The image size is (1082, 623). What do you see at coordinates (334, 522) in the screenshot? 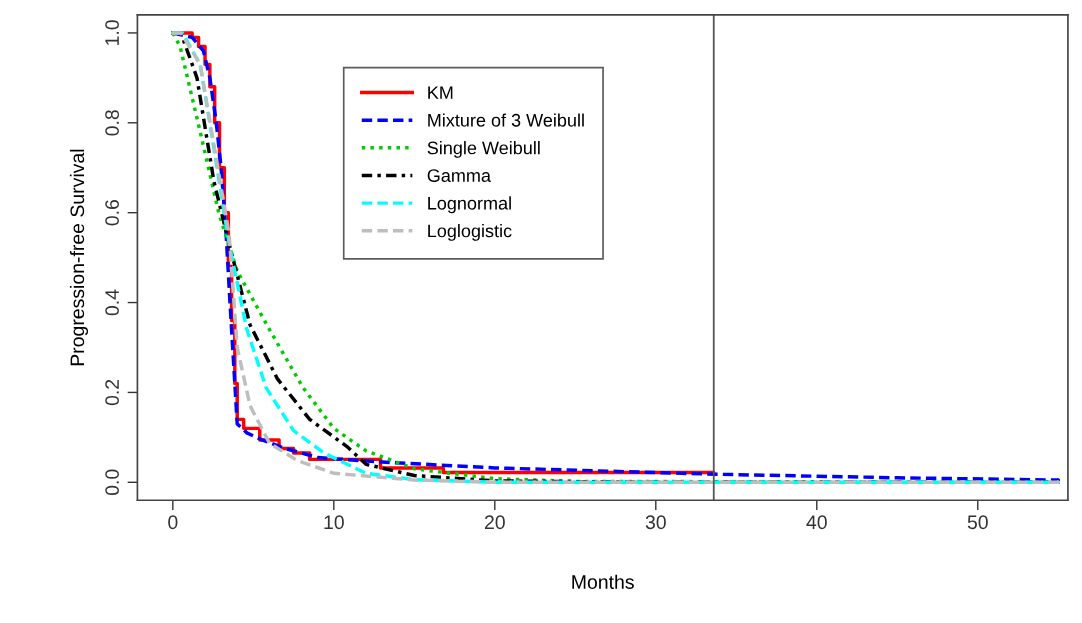
I see `x-tick-label: 10` at bounding box center [334, 522].